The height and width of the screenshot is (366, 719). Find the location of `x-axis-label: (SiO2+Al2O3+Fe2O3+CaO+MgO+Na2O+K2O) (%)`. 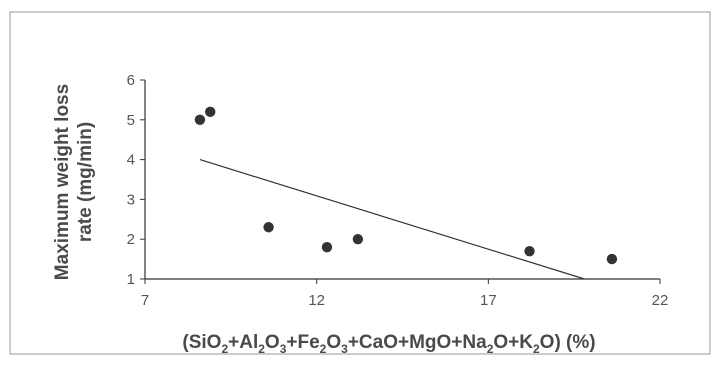

x-axis-label: (SiO2+Al2O3+Fe2O3+CaO+MgO+Na2O+K2O) (%) is located at coordinates (388, 344).